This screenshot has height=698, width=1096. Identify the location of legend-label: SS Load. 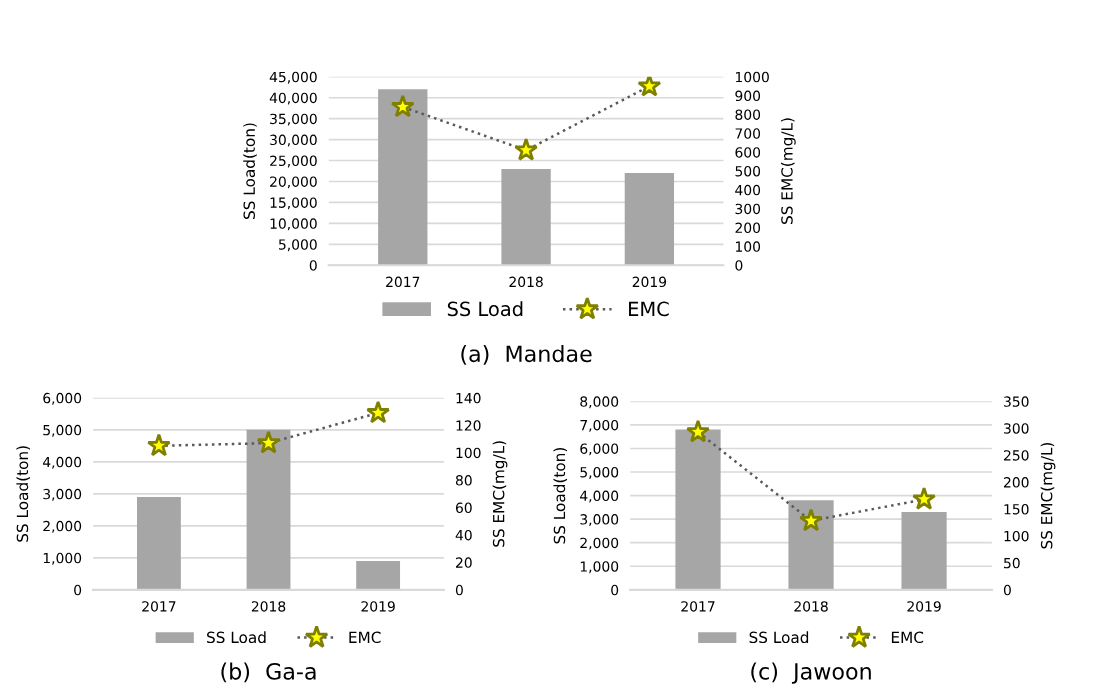
(485, 309).